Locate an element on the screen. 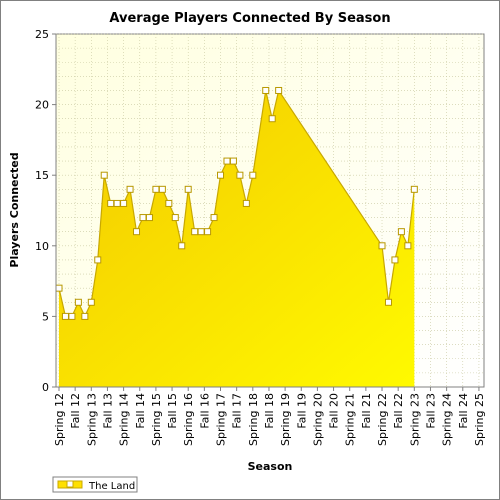 The image size is (500, 500). x-tick-label: Spring 19 is located at coordinates (285, 419).